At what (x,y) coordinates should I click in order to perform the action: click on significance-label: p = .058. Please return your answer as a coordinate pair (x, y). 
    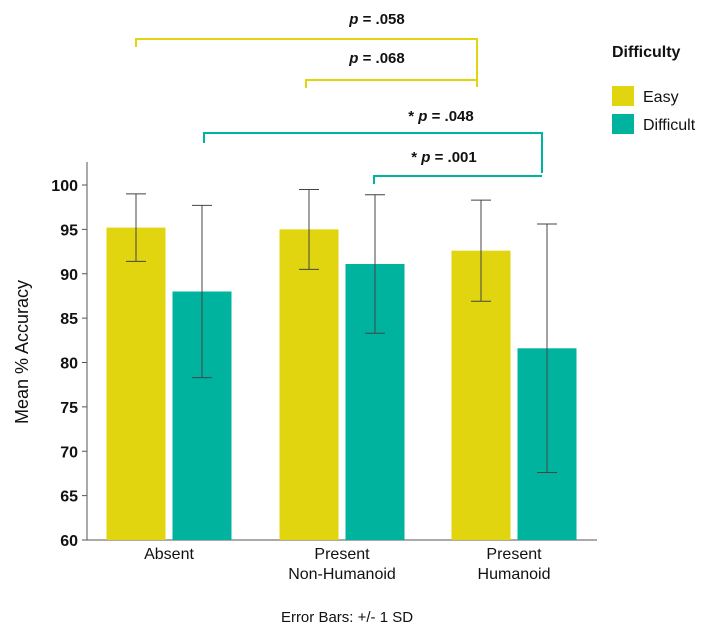
    Looking at the image, I should click on (376, 19).